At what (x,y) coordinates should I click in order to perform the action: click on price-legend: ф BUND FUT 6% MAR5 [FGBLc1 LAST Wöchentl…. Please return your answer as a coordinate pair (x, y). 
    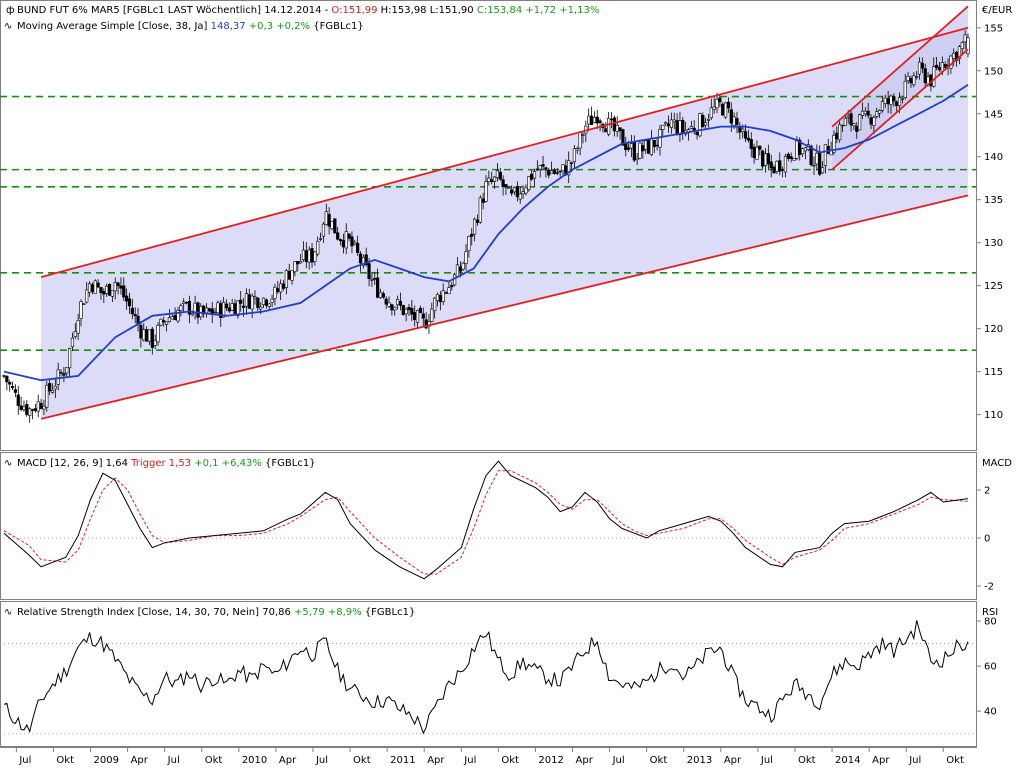
    Looking at the image, I should click on (302, 10).